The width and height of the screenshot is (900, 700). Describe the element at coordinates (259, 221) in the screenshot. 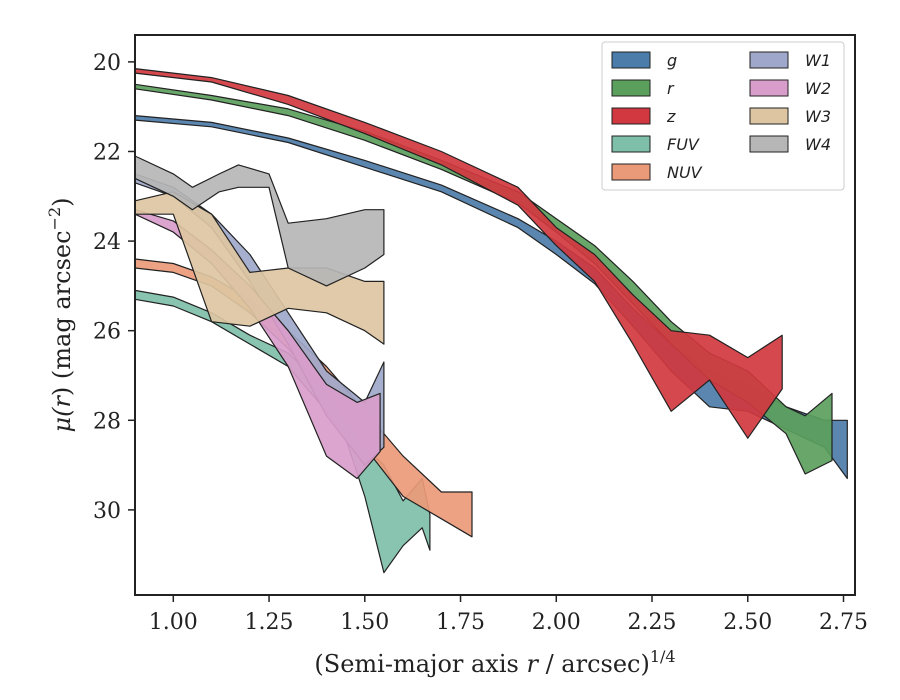

I see `series-w4-band` at that location.